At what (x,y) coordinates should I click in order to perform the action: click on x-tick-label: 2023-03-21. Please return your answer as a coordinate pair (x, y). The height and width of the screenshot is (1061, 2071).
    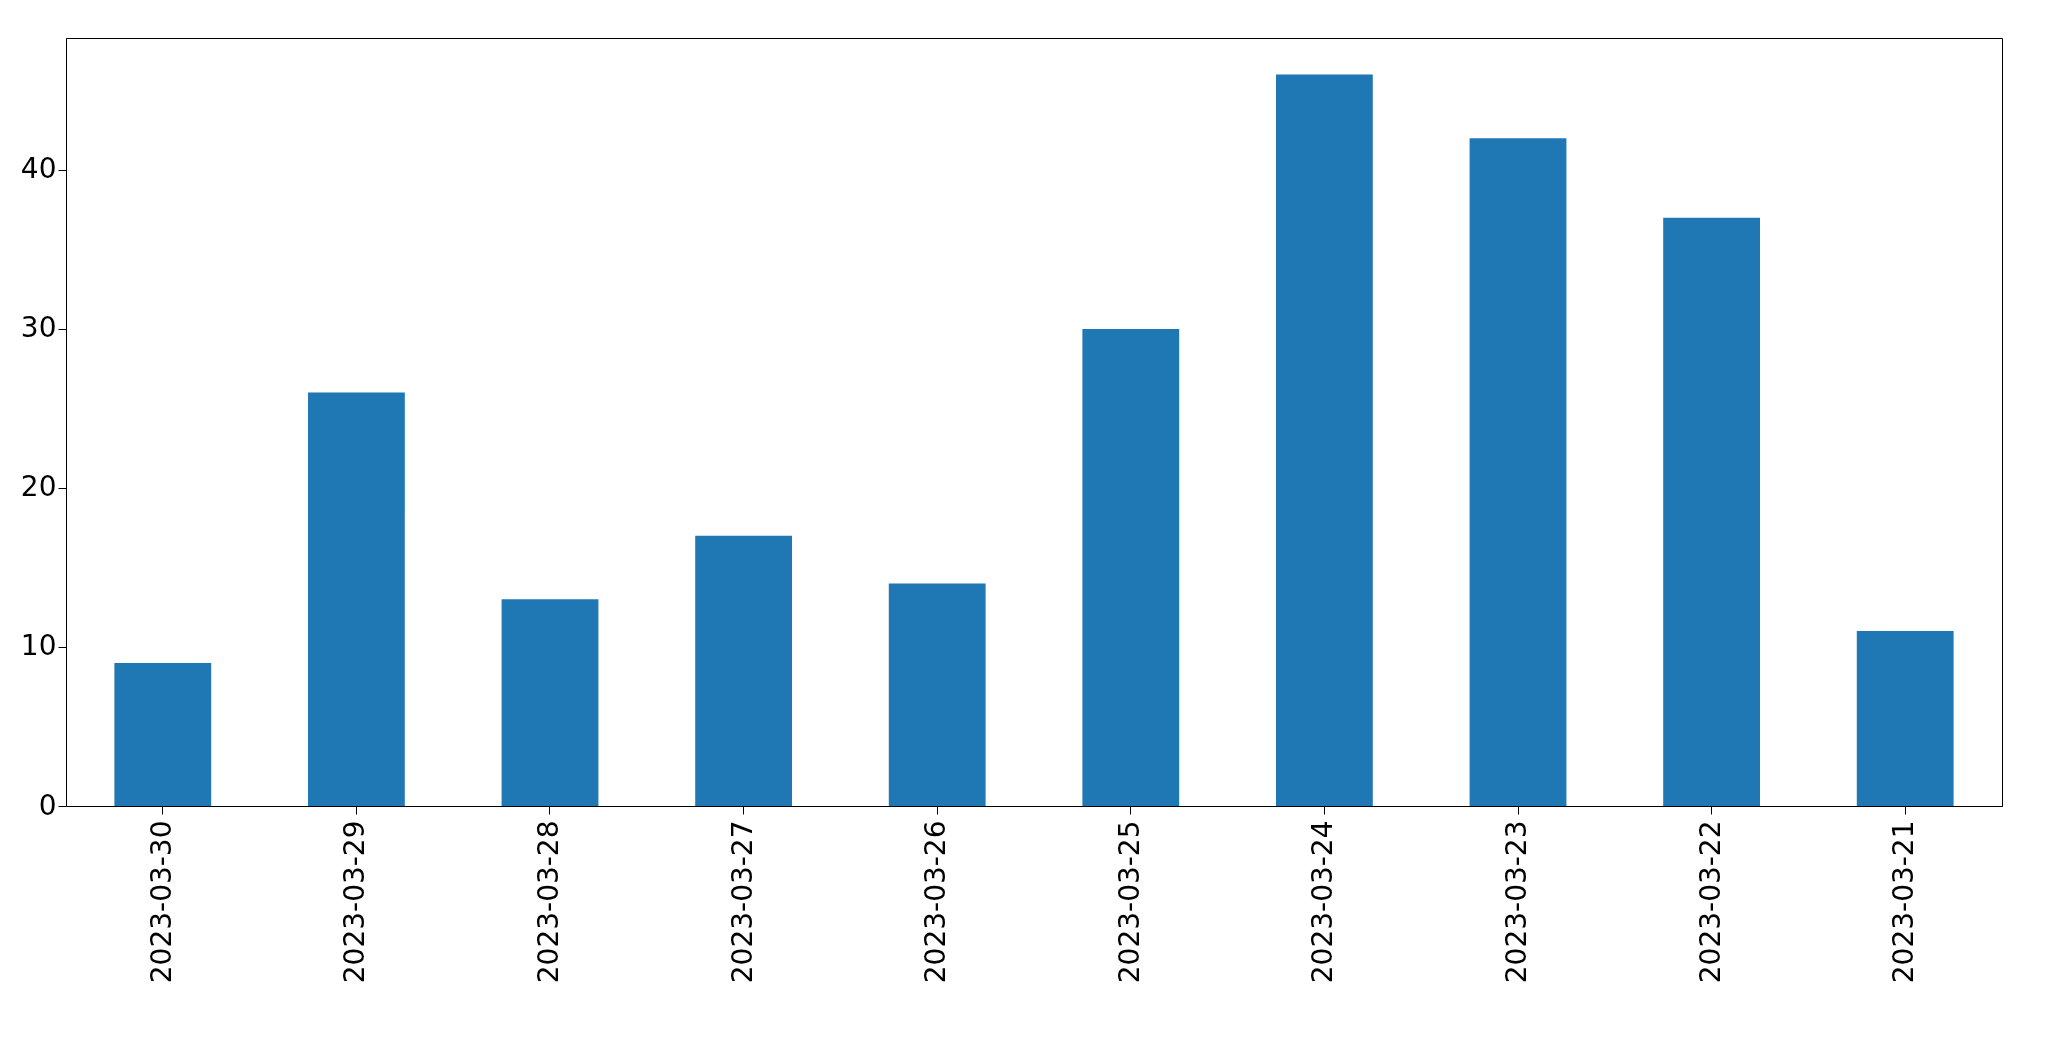
    Looking at the image, I should click on (1904, 902).